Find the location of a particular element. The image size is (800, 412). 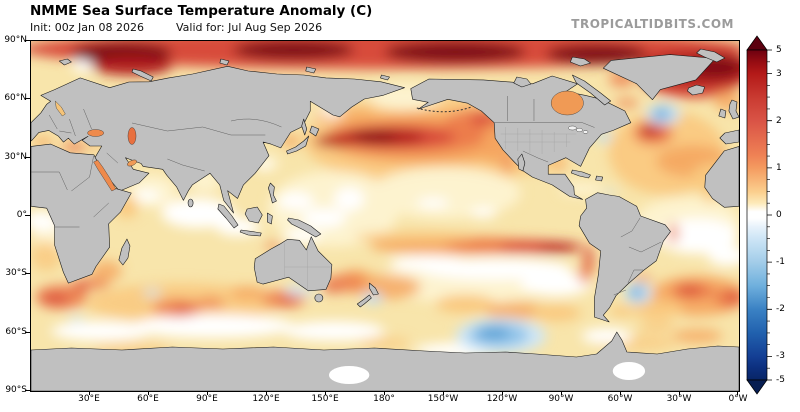

lat-label-30n: 30°N is located at coordinates (15, 157).